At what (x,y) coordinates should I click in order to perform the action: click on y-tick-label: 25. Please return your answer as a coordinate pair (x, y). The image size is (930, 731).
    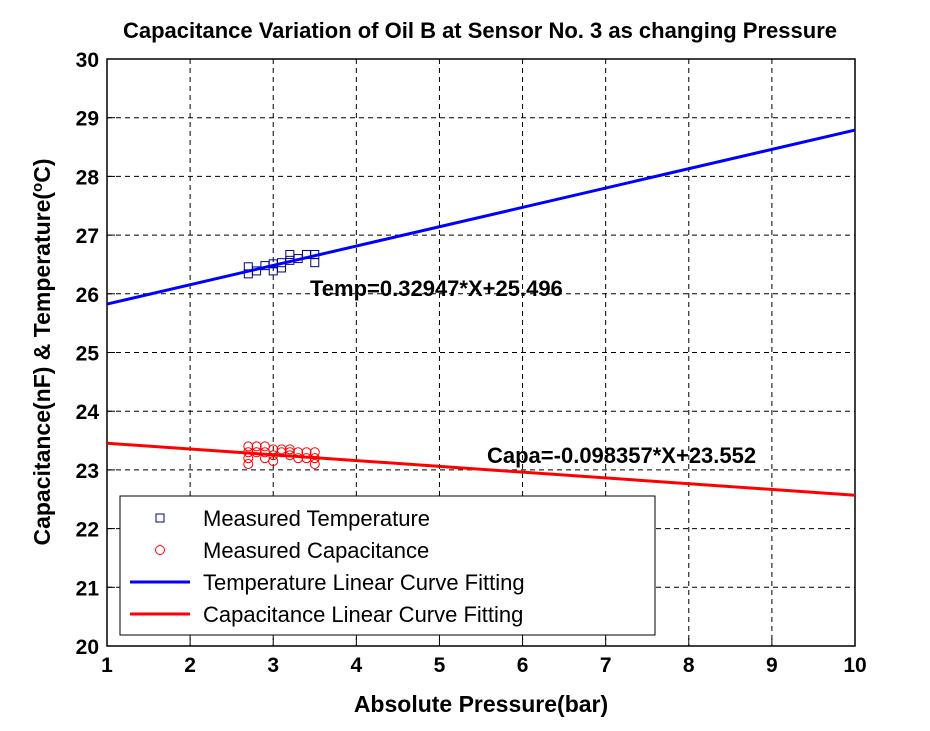
    Looking at the image, I should click on (88, 354).